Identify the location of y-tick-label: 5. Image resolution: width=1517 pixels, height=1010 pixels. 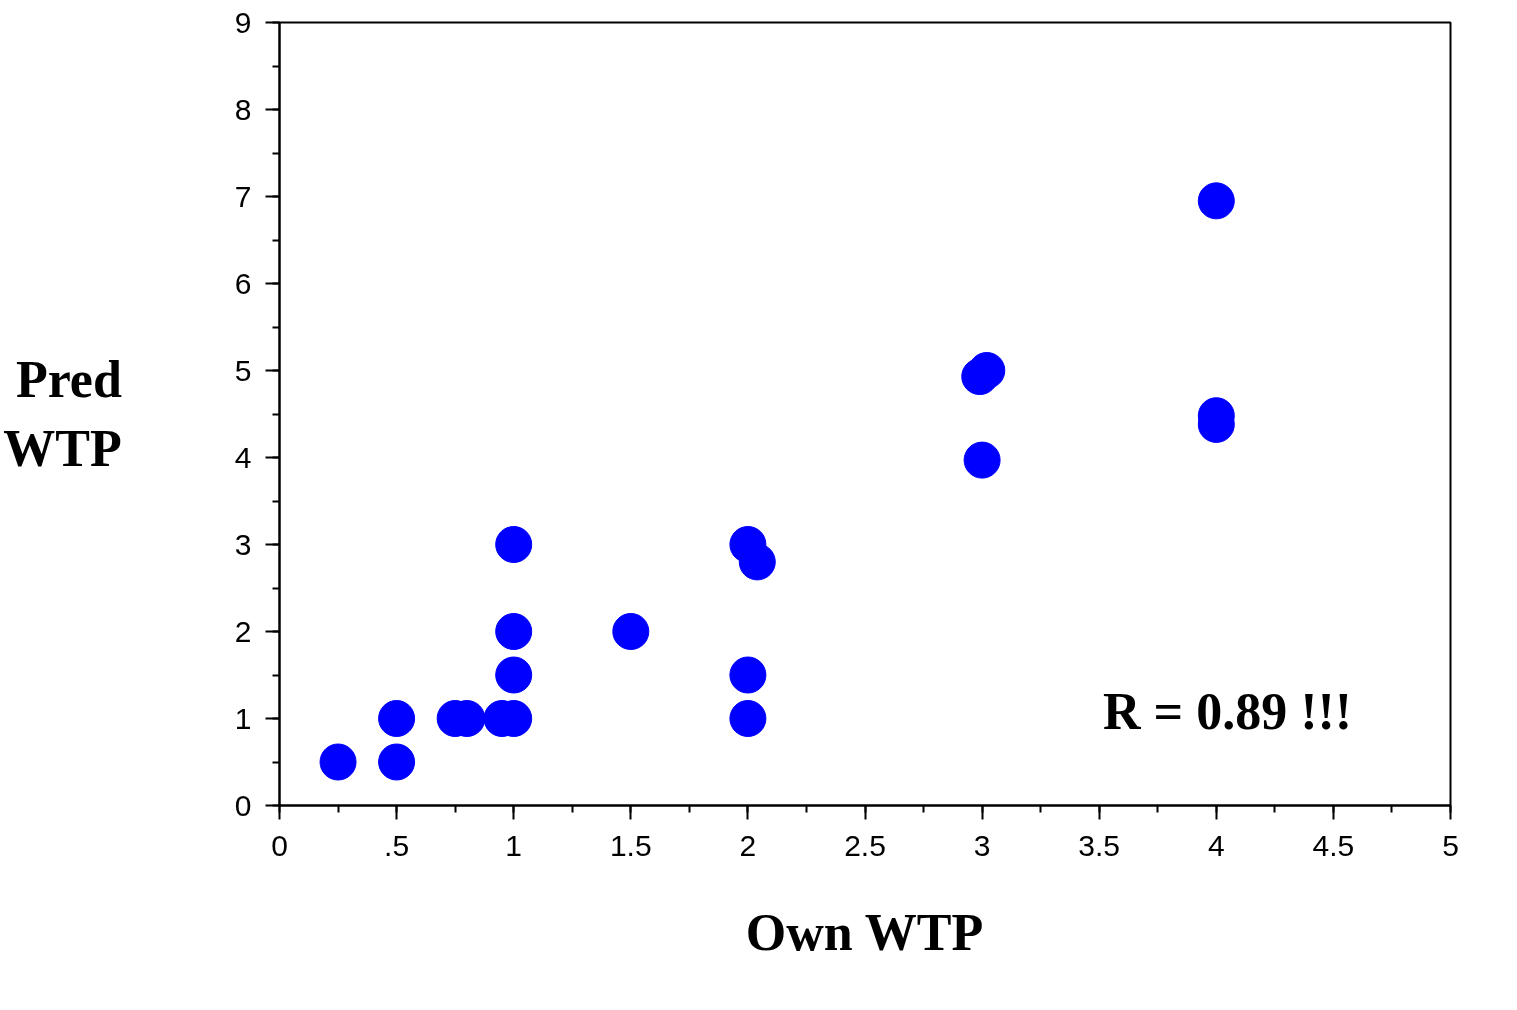
(243, 370).